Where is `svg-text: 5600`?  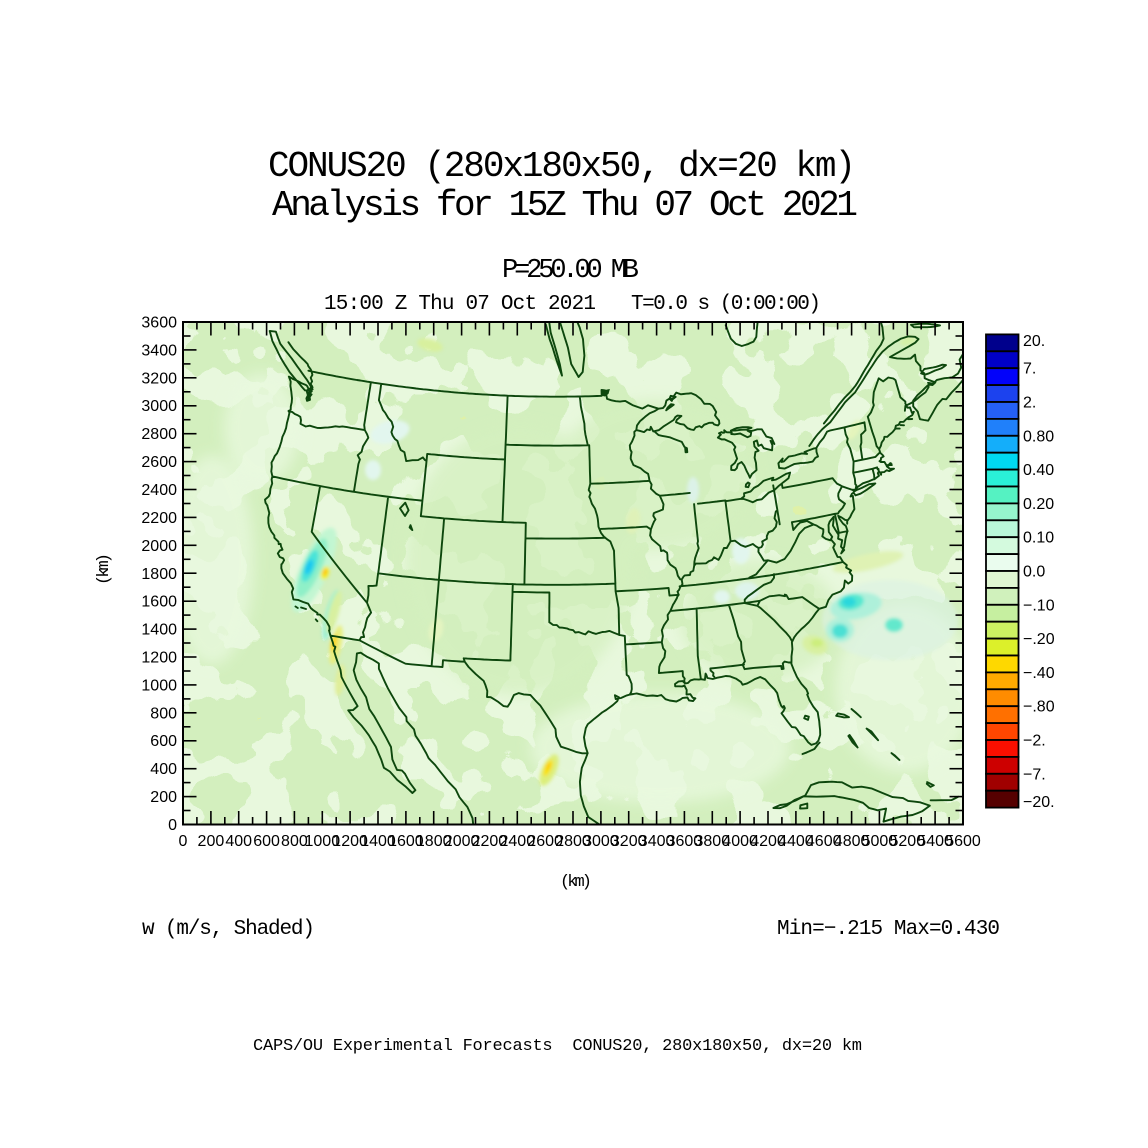
svg-text: 5600 is located at coordinates (963, 841).